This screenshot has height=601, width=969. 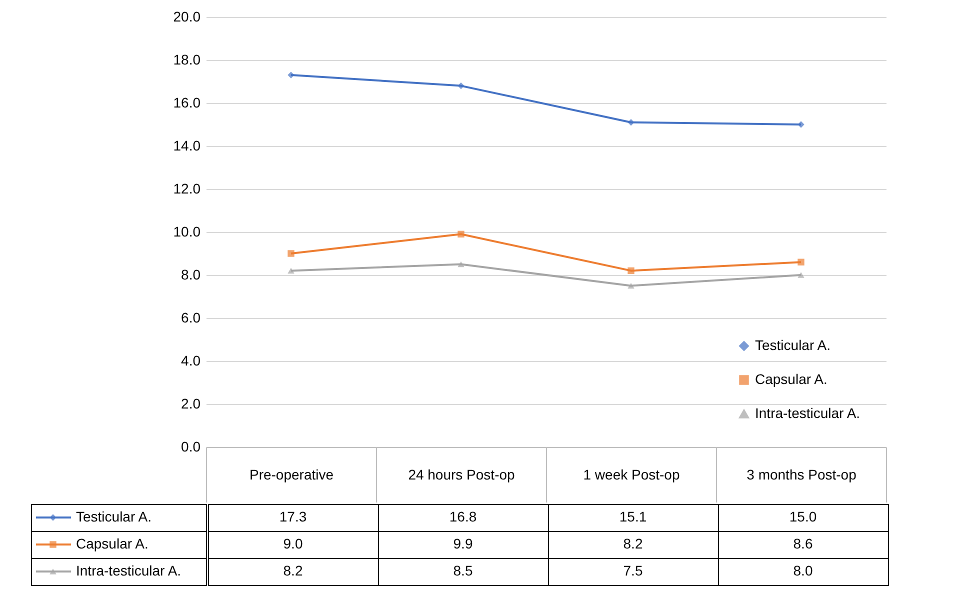 I want to click on y-tick-label: 14.0, so click(x=187, y=146).